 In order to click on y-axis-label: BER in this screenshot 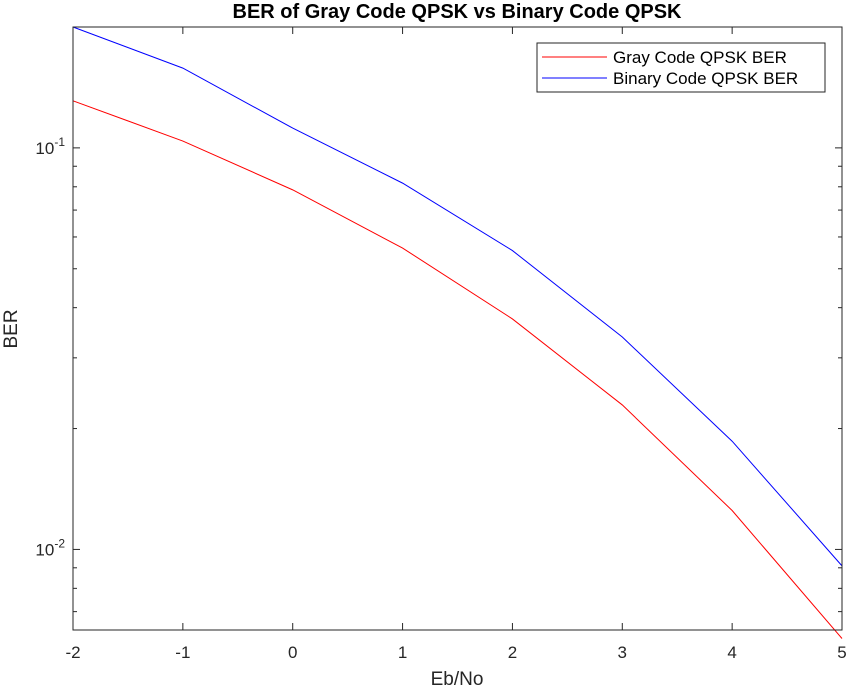, I will do `click(11, 328)`.